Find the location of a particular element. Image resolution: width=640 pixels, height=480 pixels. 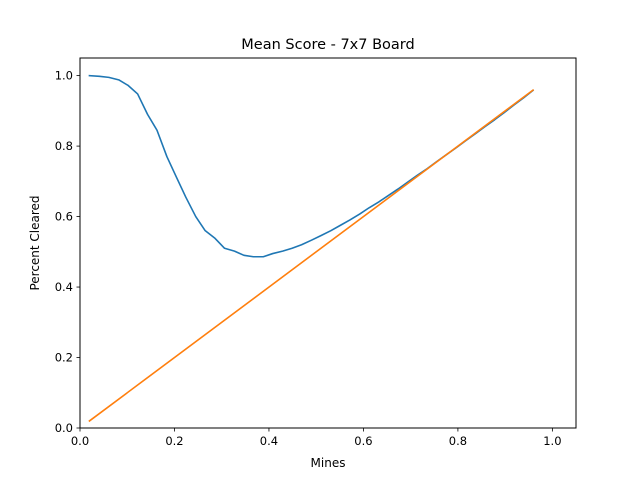

y-axis-label: Percent Cleared is located at coordinates (35, 242).